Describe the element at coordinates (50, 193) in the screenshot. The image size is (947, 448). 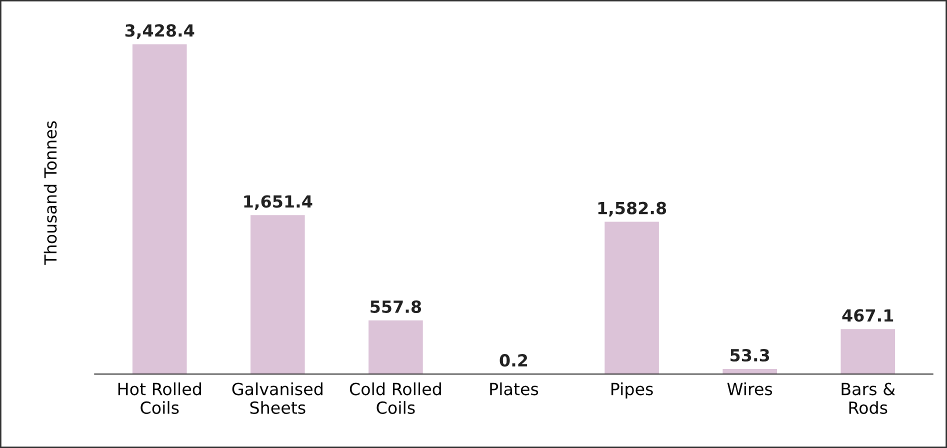
I see `y-axis-title: Thousand Tonnes` at that location.